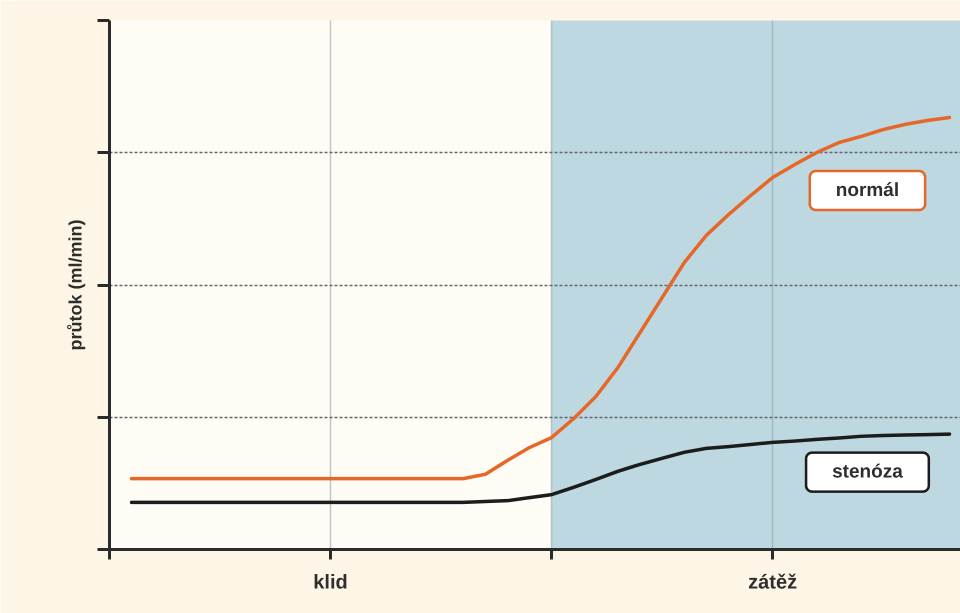 The width and height of the screenshot is (960, 613). Describe the element at coordinates (868, 472) in the screenshot. I see `series-label: stenóza` at that location.